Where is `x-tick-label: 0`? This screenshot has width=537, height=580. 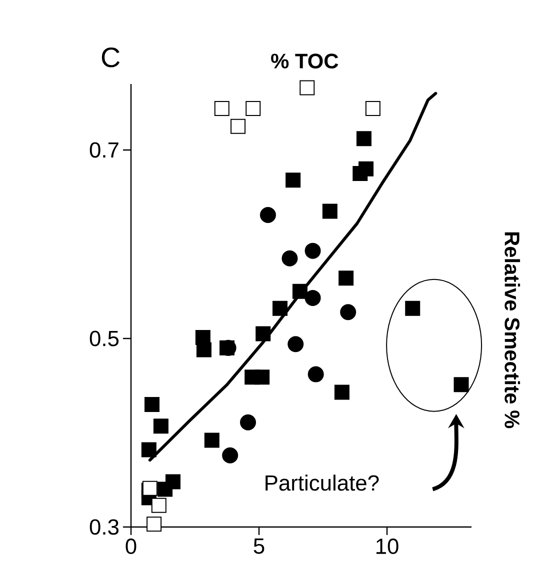
x-tick-label: 0 is located at coordinates (131, 546).